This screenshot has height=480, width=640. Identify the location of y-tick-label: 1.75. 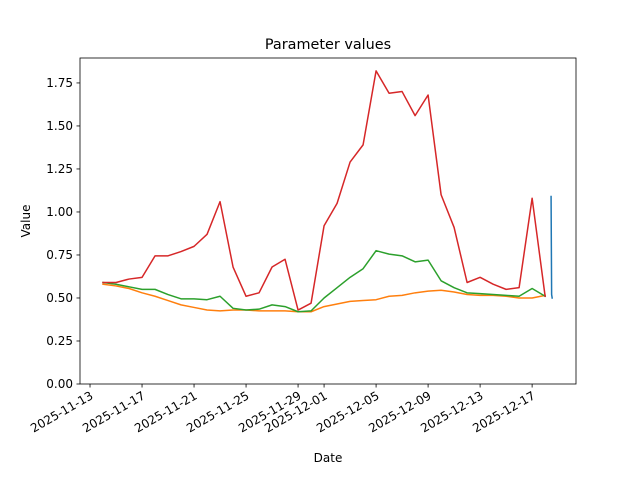
(59, 83).